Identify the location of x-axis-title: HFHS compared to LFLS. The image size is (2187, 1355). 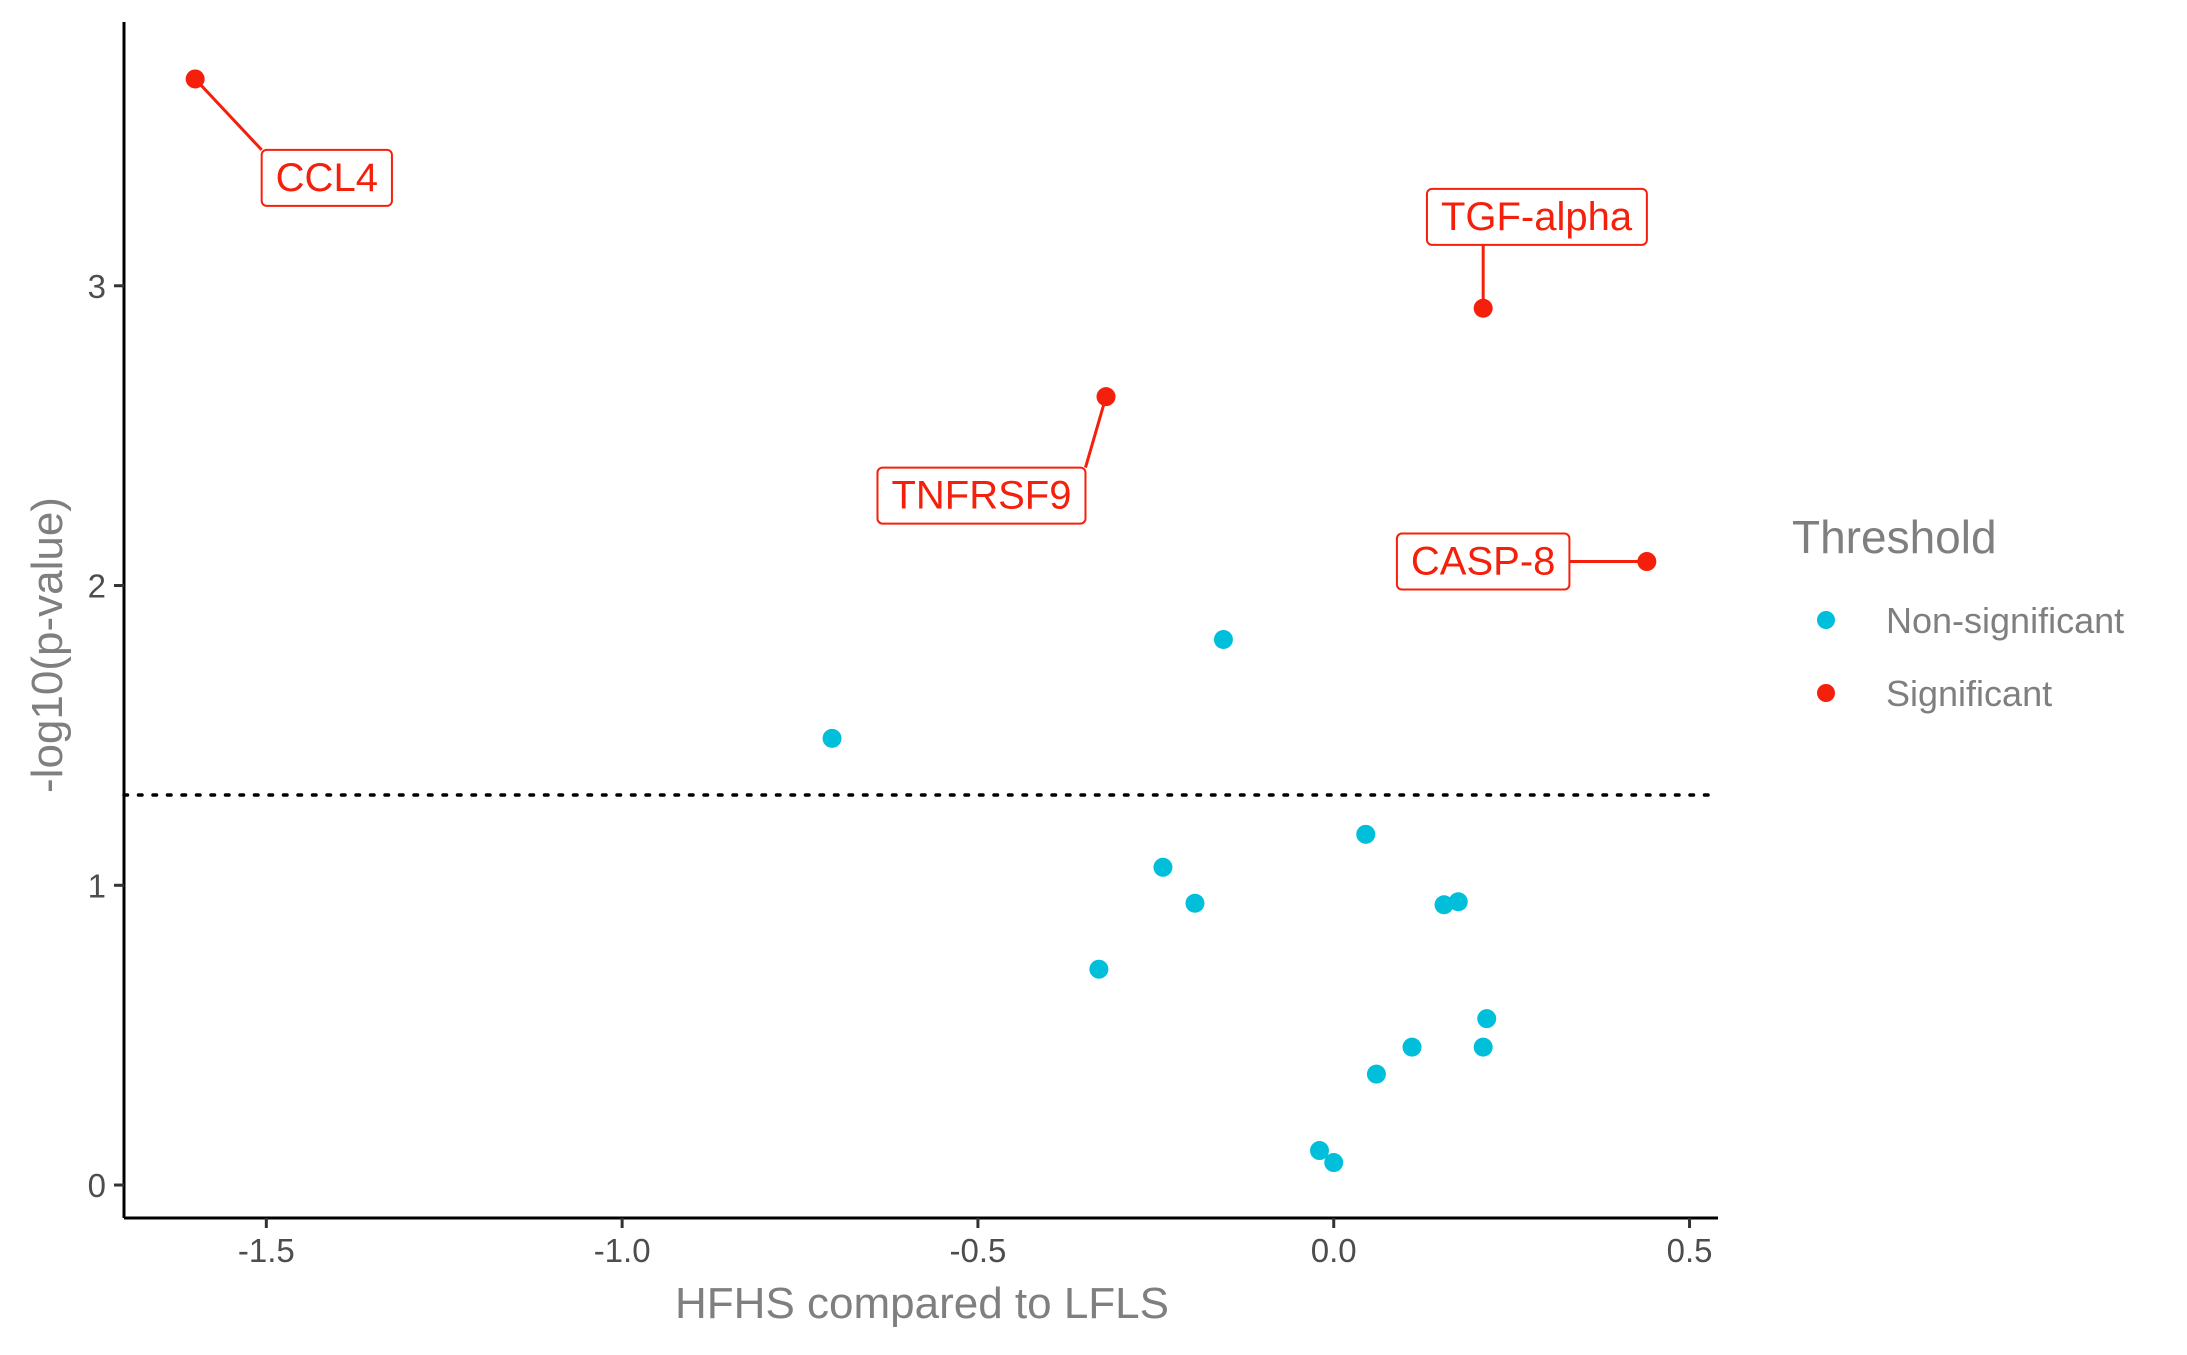
(922, 1303).